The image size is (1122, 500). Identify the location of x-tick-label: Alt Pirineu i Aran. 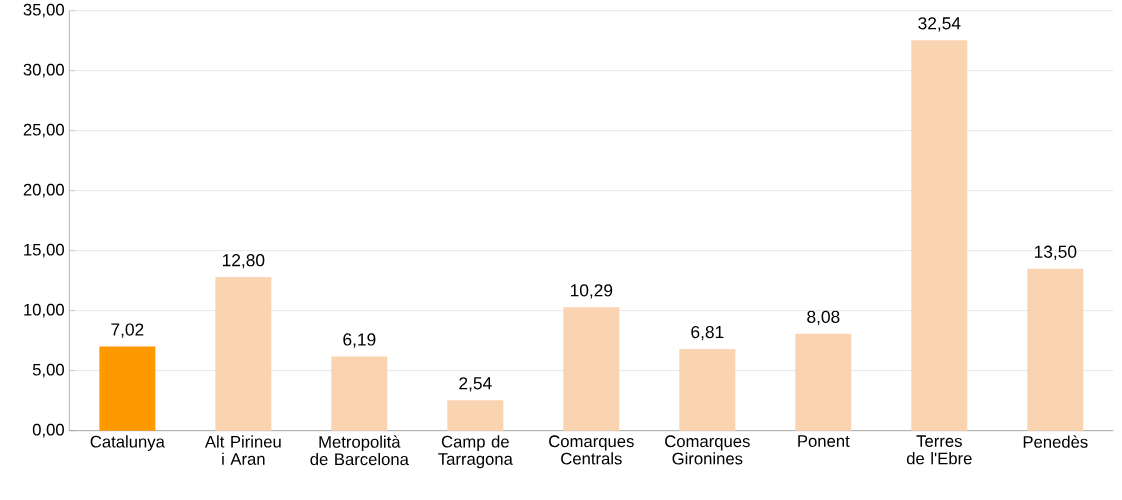
(242, 450).